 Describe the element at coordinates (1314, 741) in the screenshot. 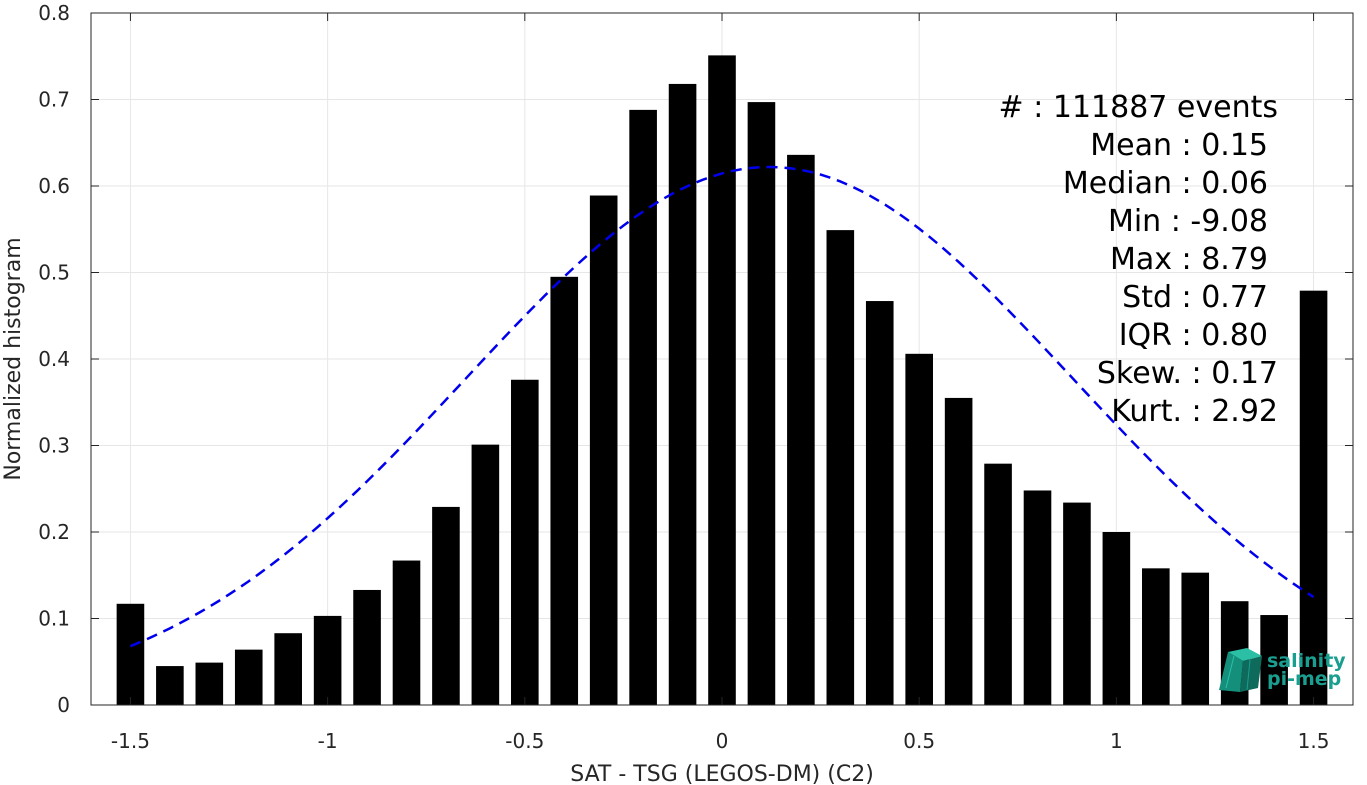

I see `x-tick-label: 1.5` at that location.